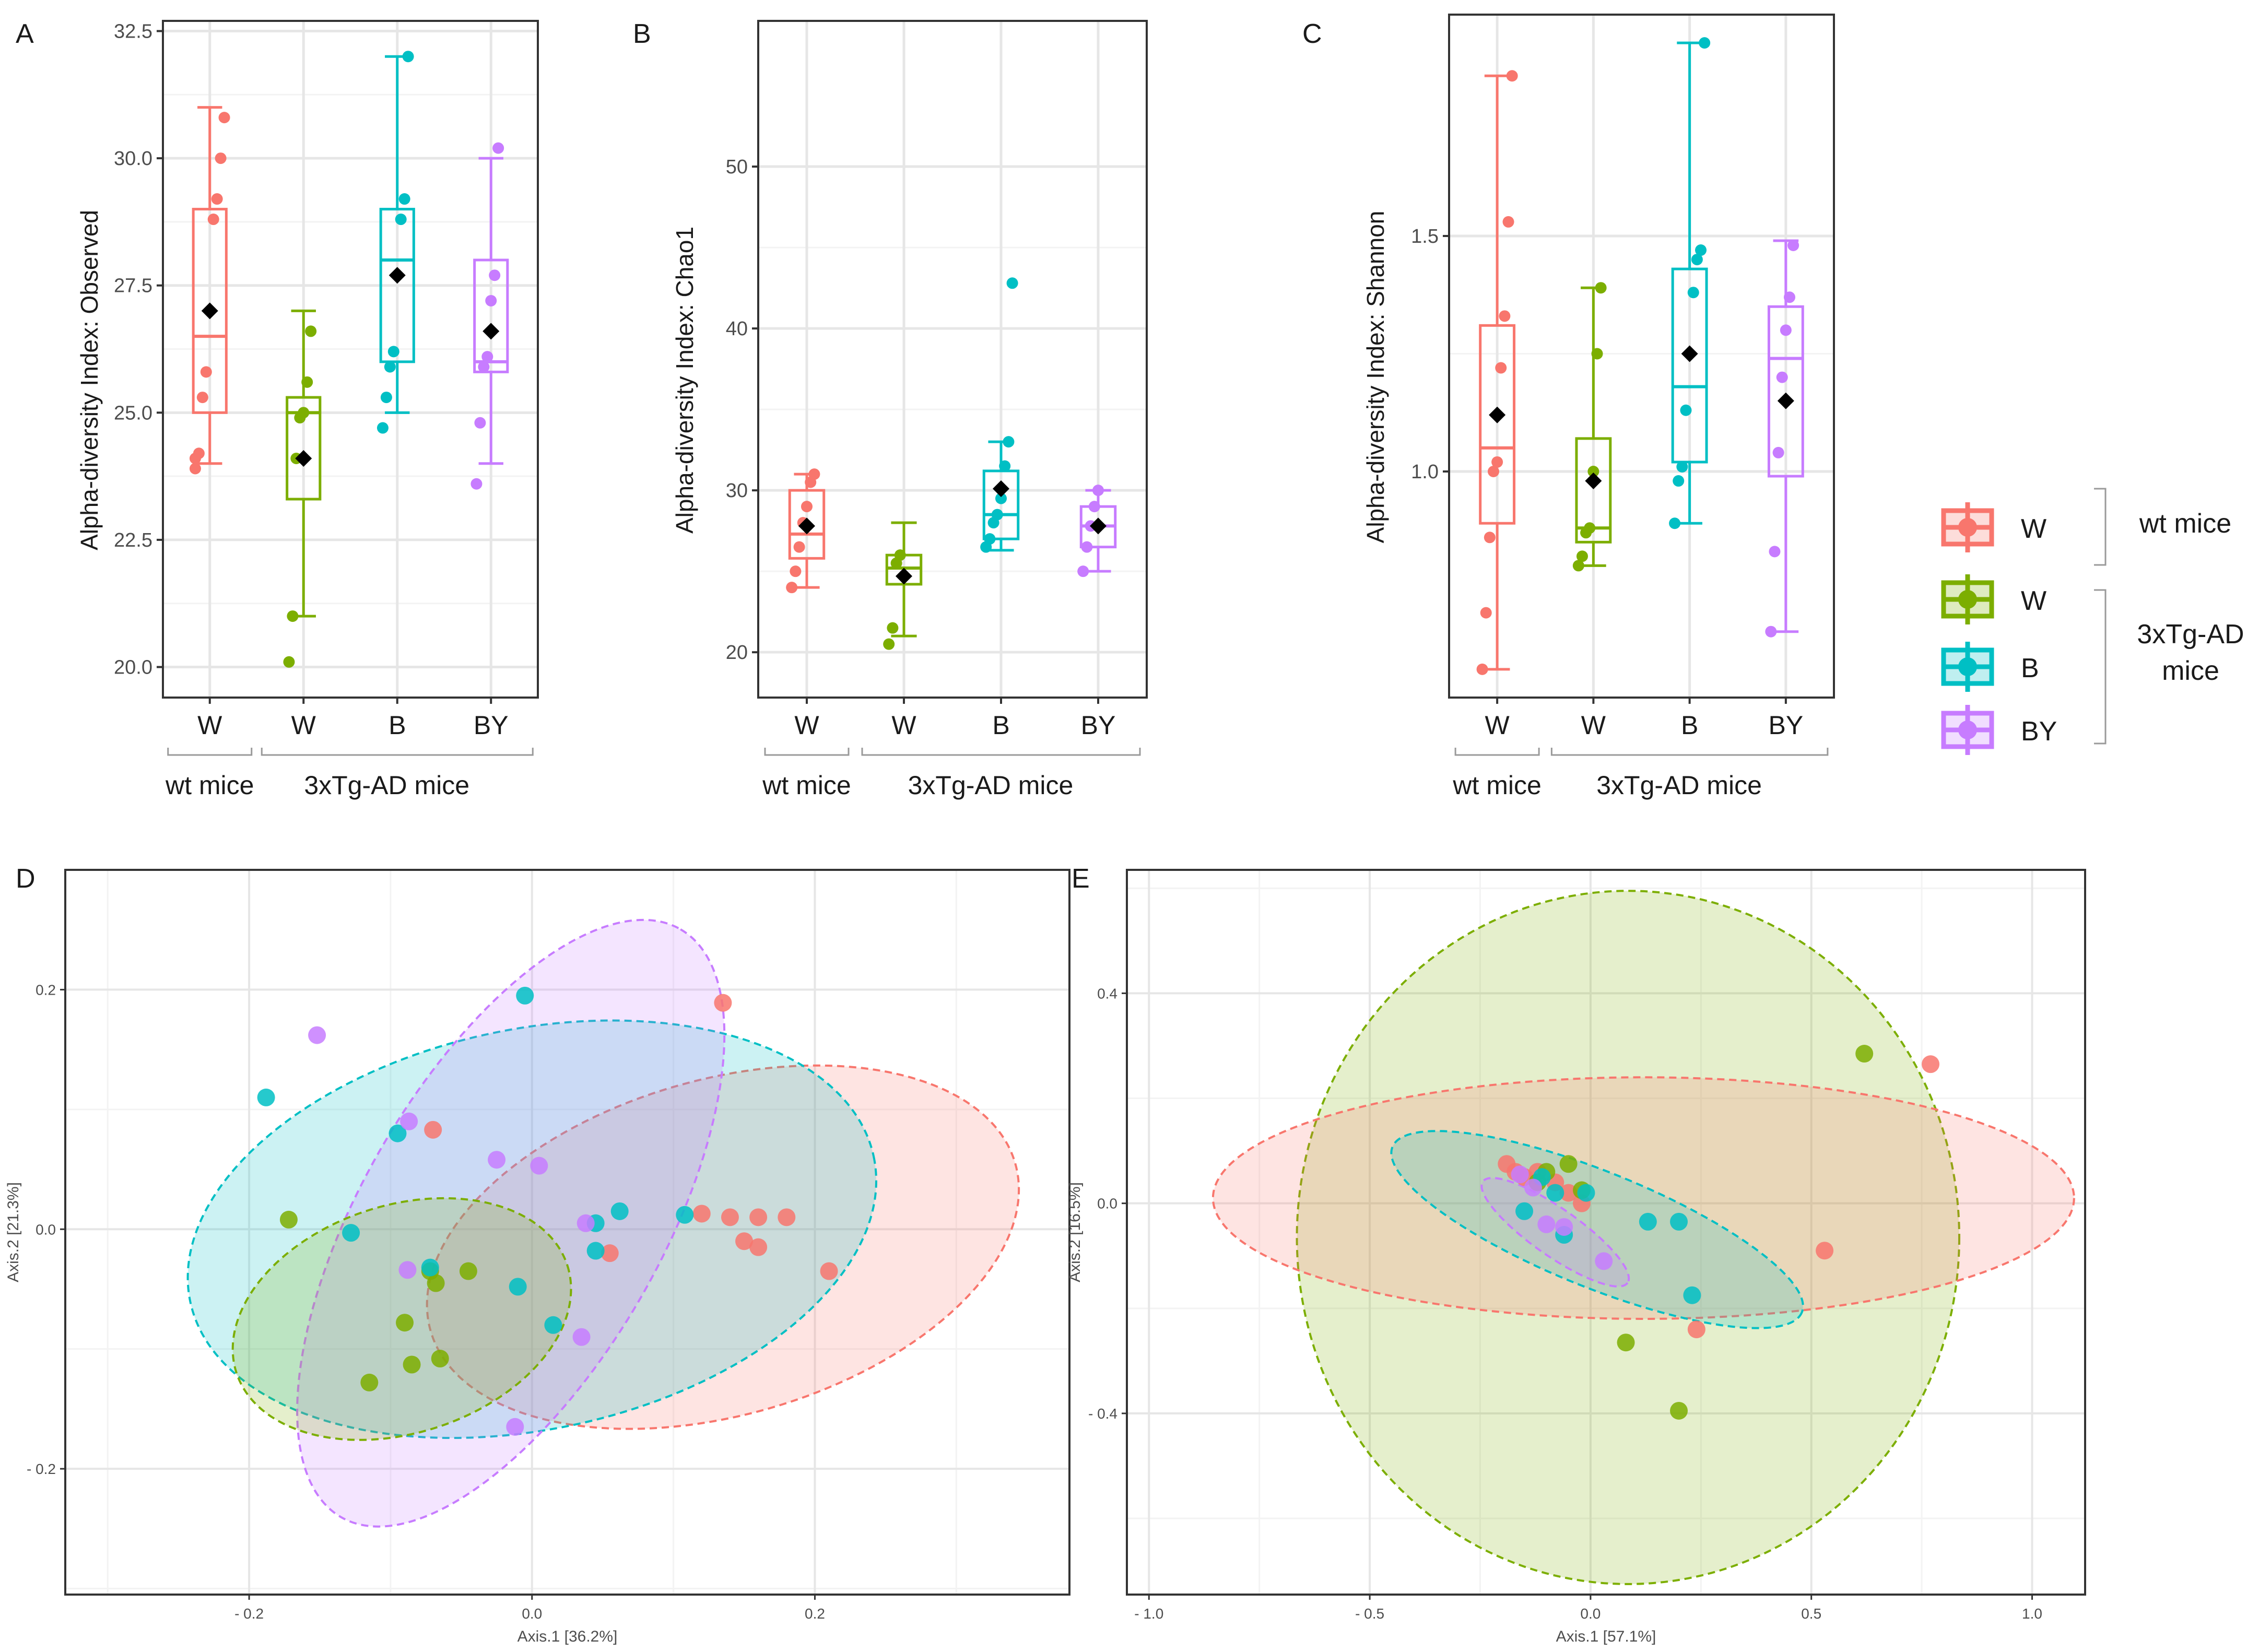 Image resolution: width=2259 pixels, height=1652 pixels. What do you see at coordinates (2032, 1614) in the screenshot?
I see `x-tick-label: 1.0` at bounding box center [2032, 1614].